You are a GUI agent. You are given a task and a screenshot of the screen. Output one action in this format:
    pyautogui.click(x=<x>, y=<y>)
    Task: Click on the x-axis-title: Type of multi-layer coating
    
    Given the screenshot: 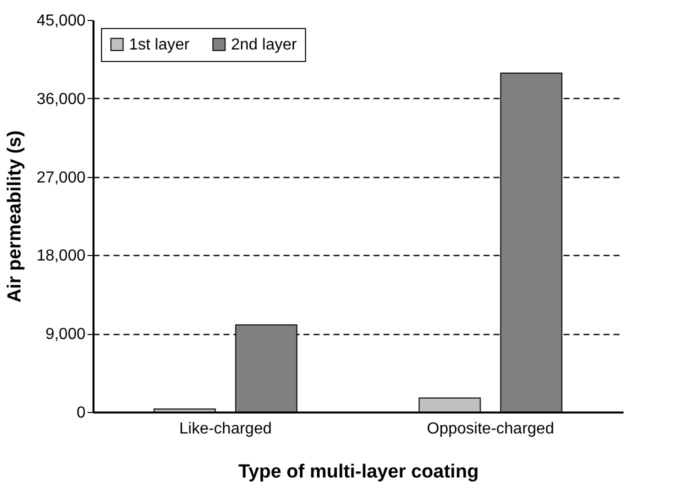 What is the action you would take?
    pyautogui.click(x=358, y=472)
    